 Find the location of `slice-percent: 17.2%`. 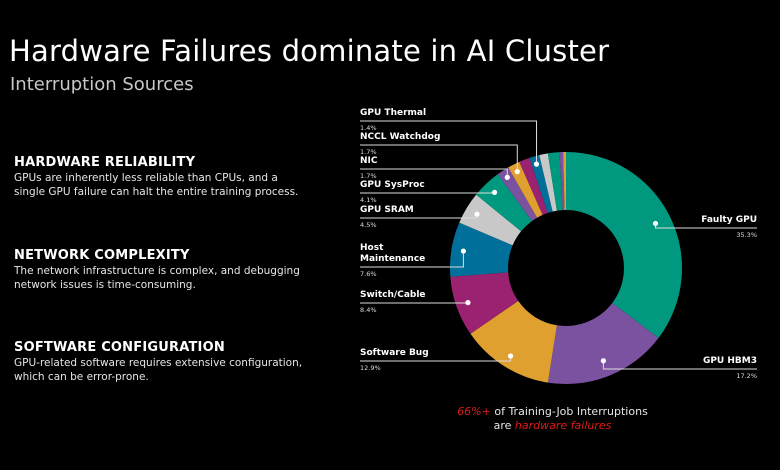

slice-percent: 17.2% is located at coordinates (746, 376).